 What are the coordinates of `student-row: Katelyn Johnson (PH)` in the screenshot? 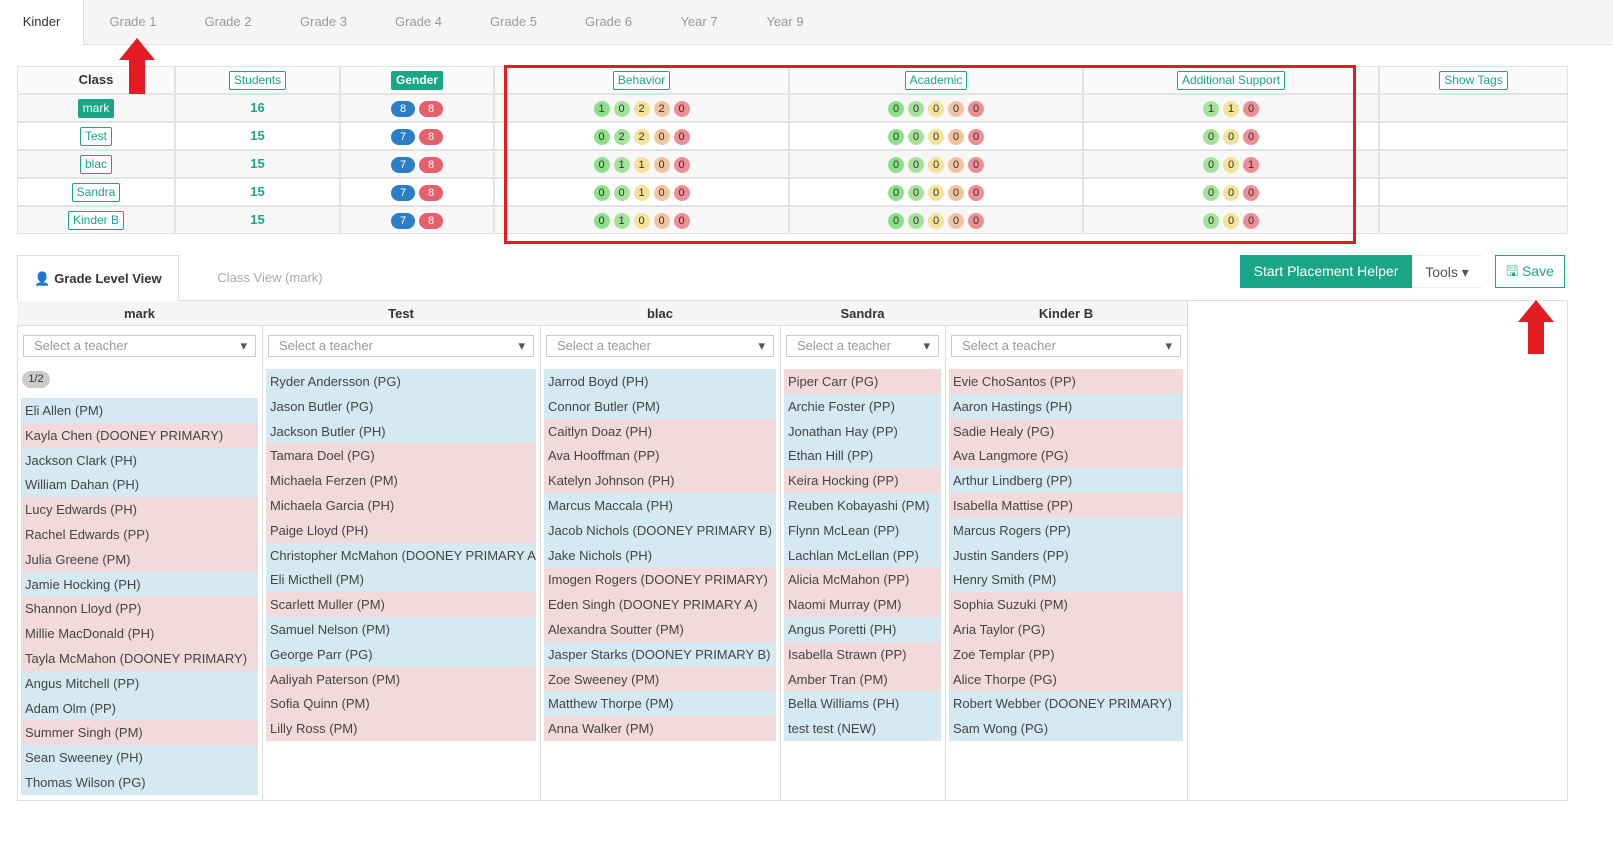 It's located at (660, 481).